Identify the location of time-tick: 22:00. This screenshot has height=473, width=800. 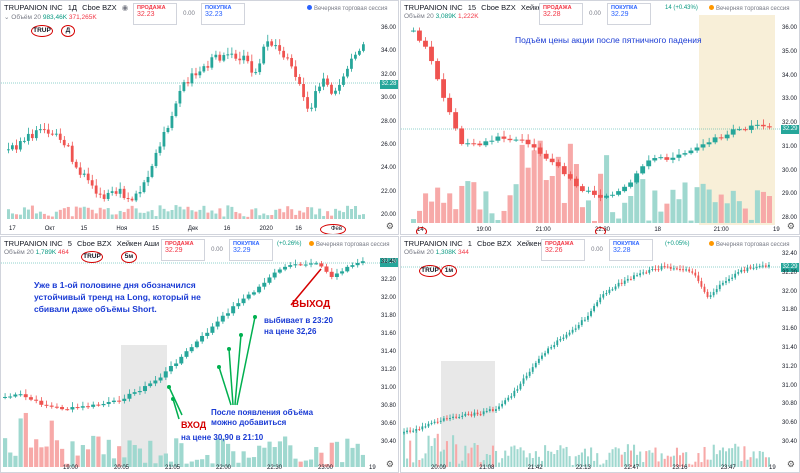
(224, 468).